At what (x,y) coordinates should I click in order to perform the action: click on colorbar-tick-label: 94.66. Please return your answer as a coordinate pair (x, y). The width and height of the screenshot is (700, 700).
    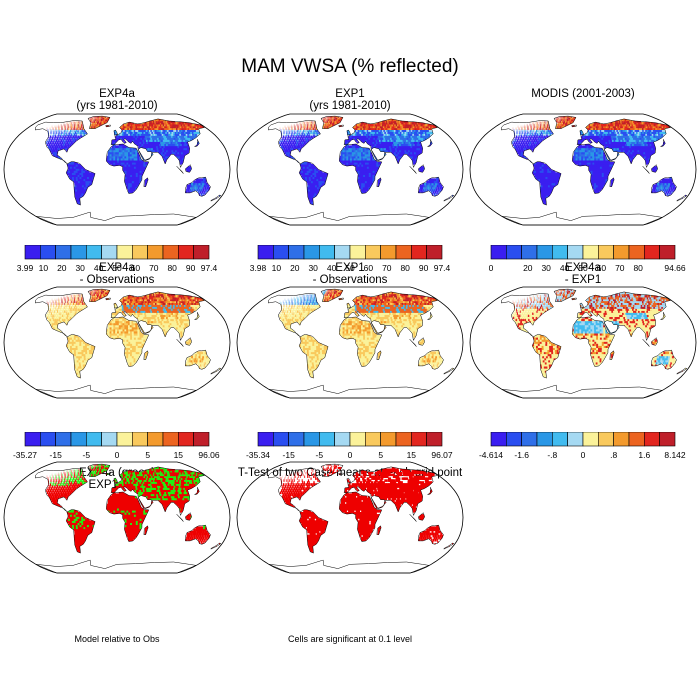
    Looking at the image, I should click on (675, 268).